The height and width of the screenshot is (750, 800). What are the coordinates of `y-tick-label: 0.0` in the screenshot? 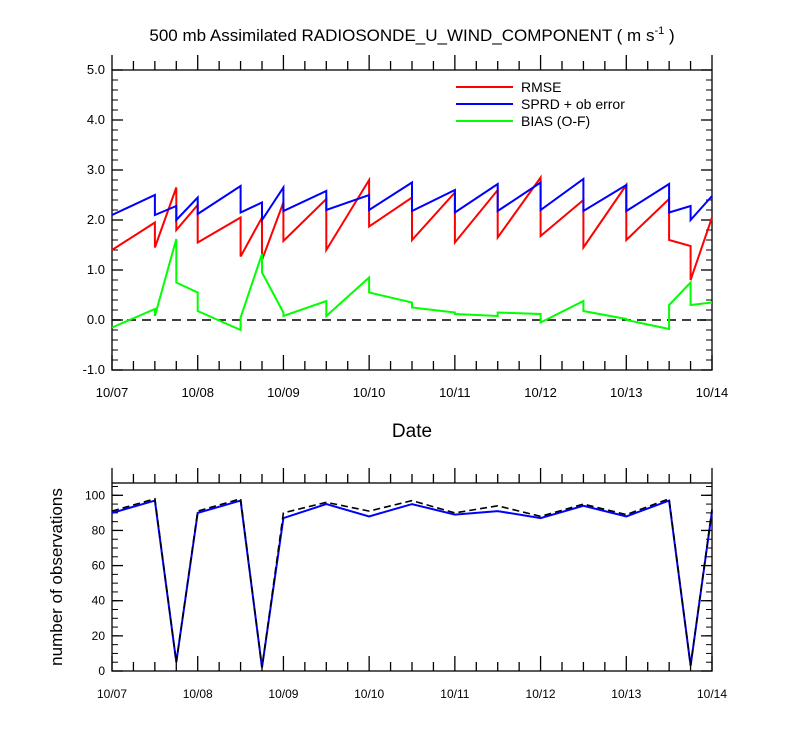 It's located at (96, 319).